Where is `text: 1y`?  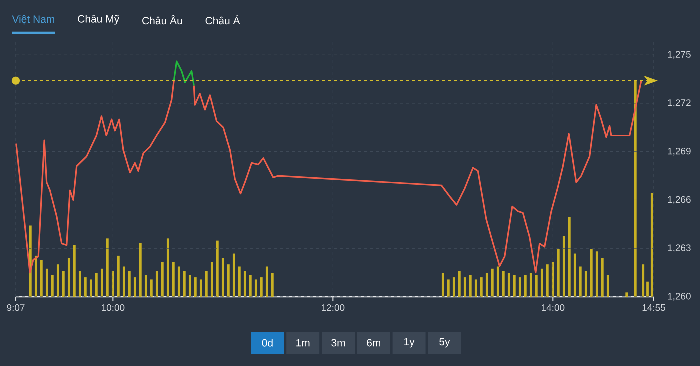
text: 1y is located at coordinates (409, 343).